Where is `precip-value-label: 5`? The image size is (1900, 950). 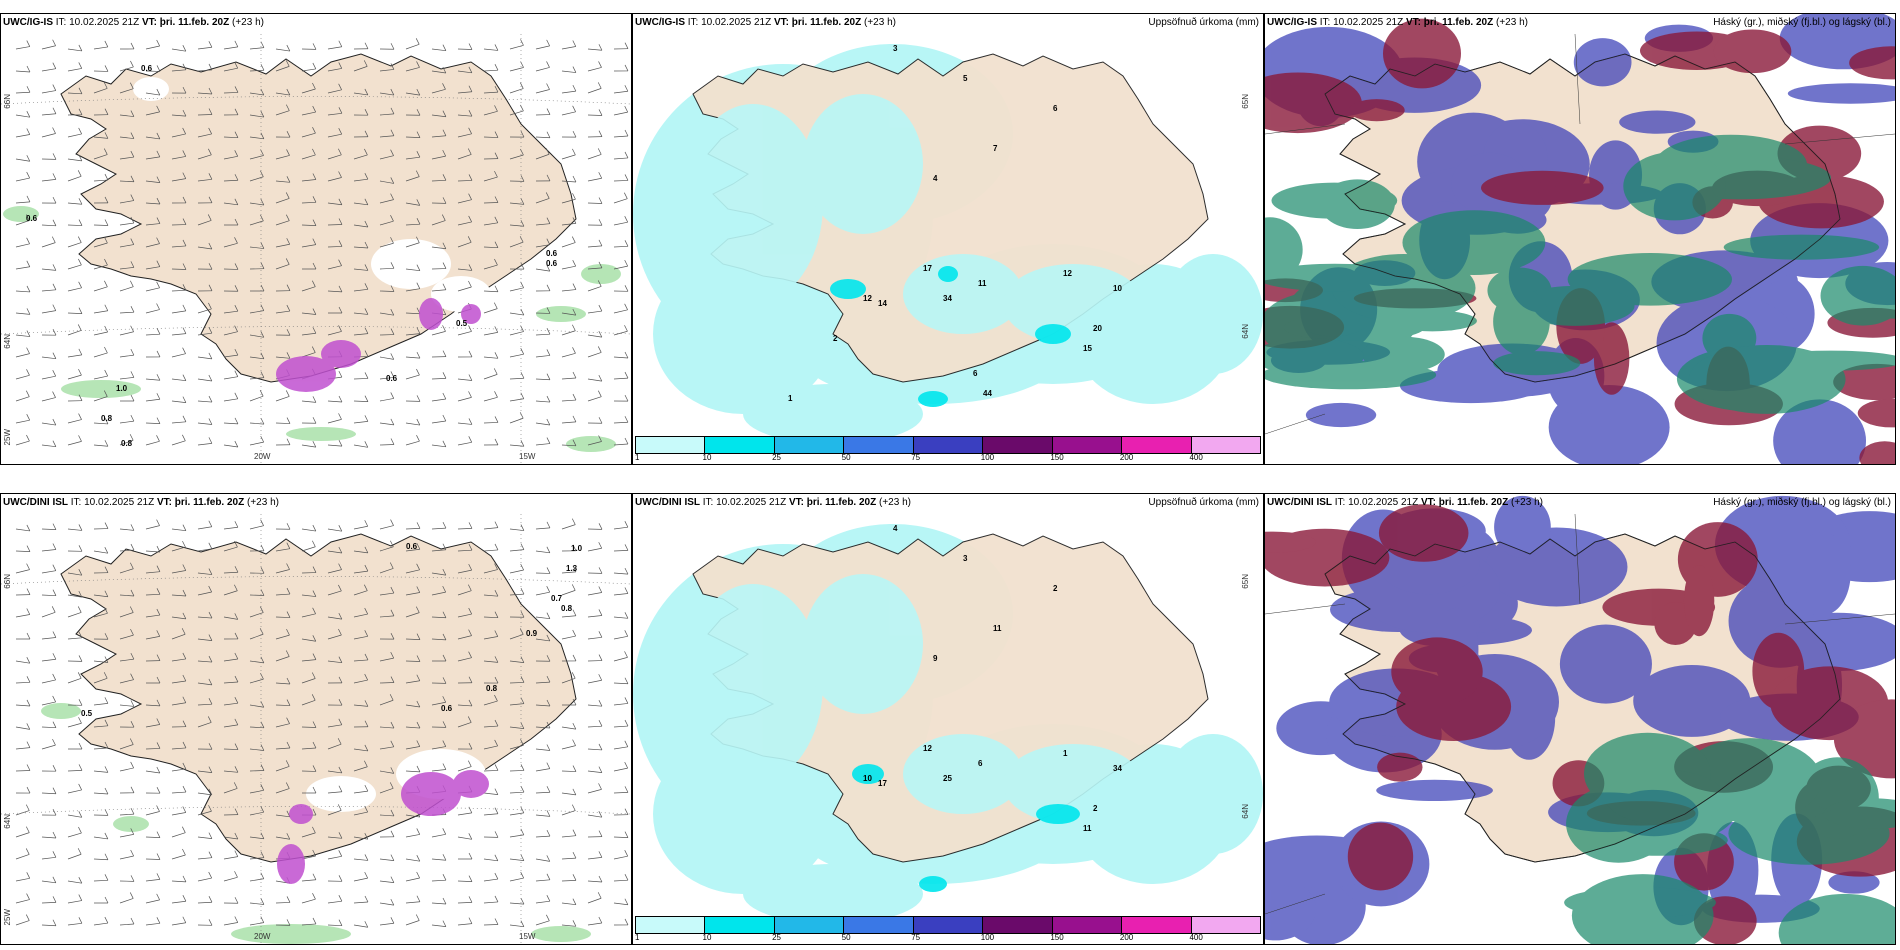
precip-value-label: 5 is located at coordinates (965, 78).